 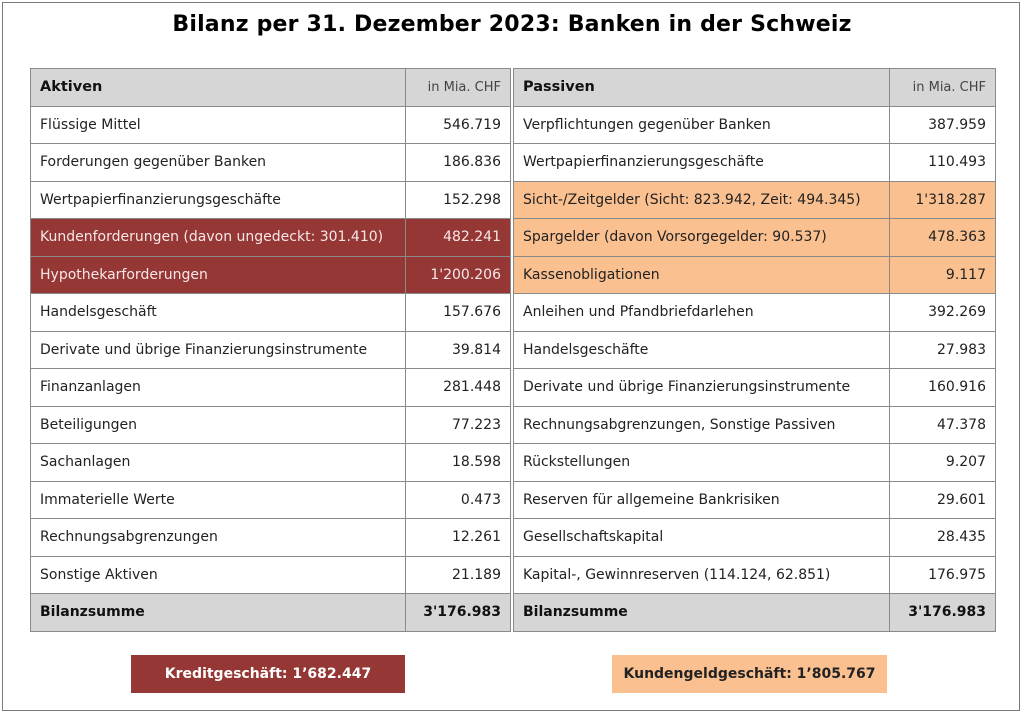 What do you see at coordinates (458, 387) in the screenshot?
I see `aktiven-value: 281.448` at bounding box center [458, 387].